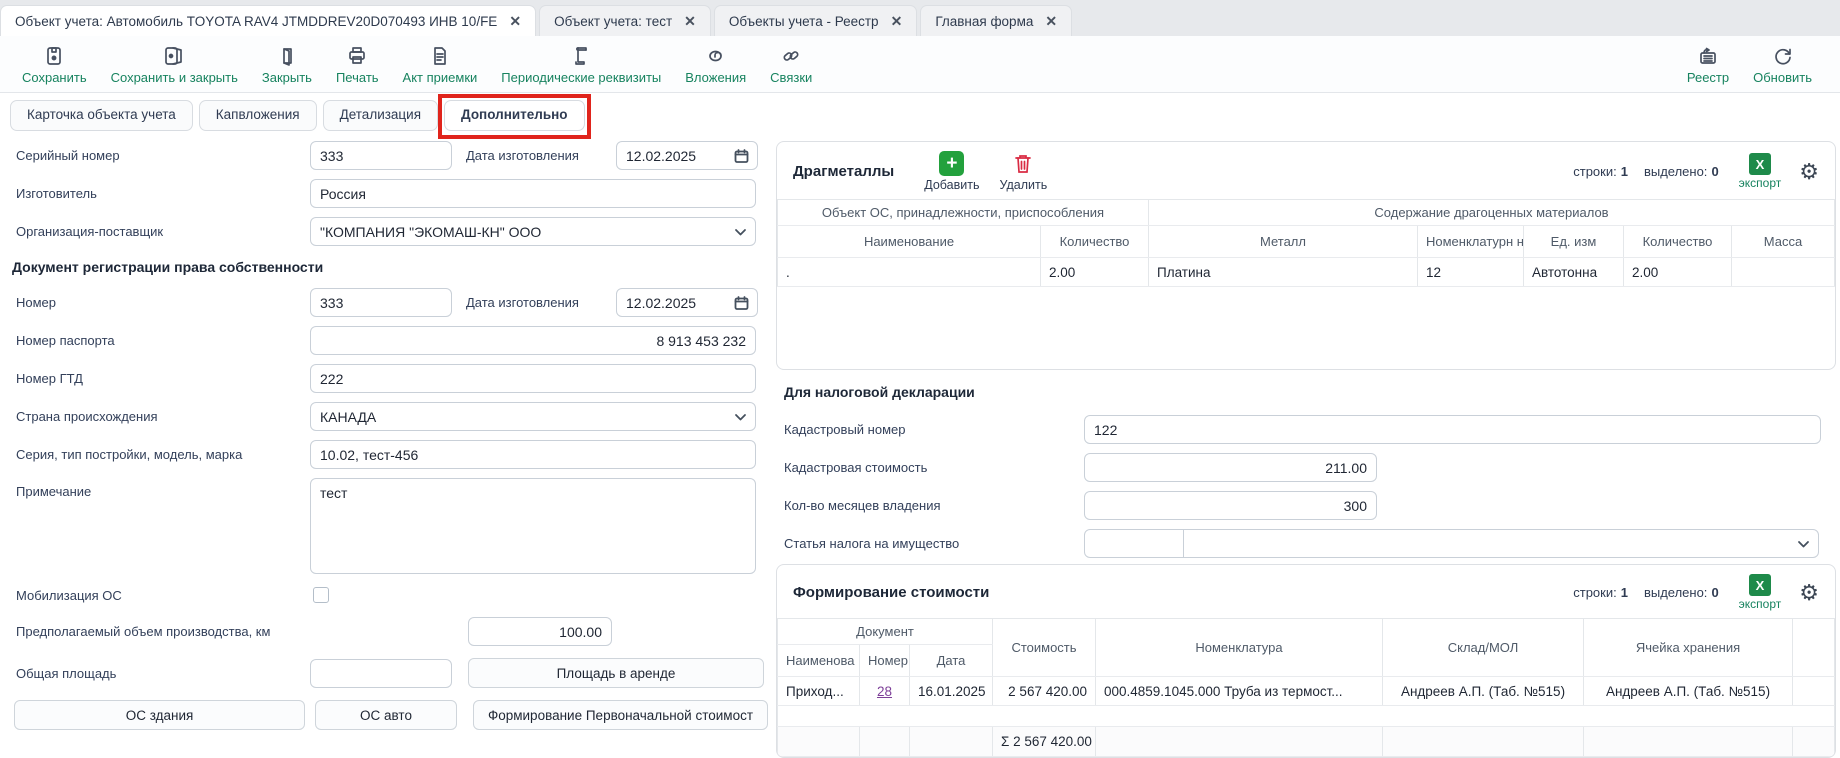 This screenshot has height=758, width=1840. Describe the element at coordinates (1813, 647) in the screenshot. I see `col-extra` at that location.